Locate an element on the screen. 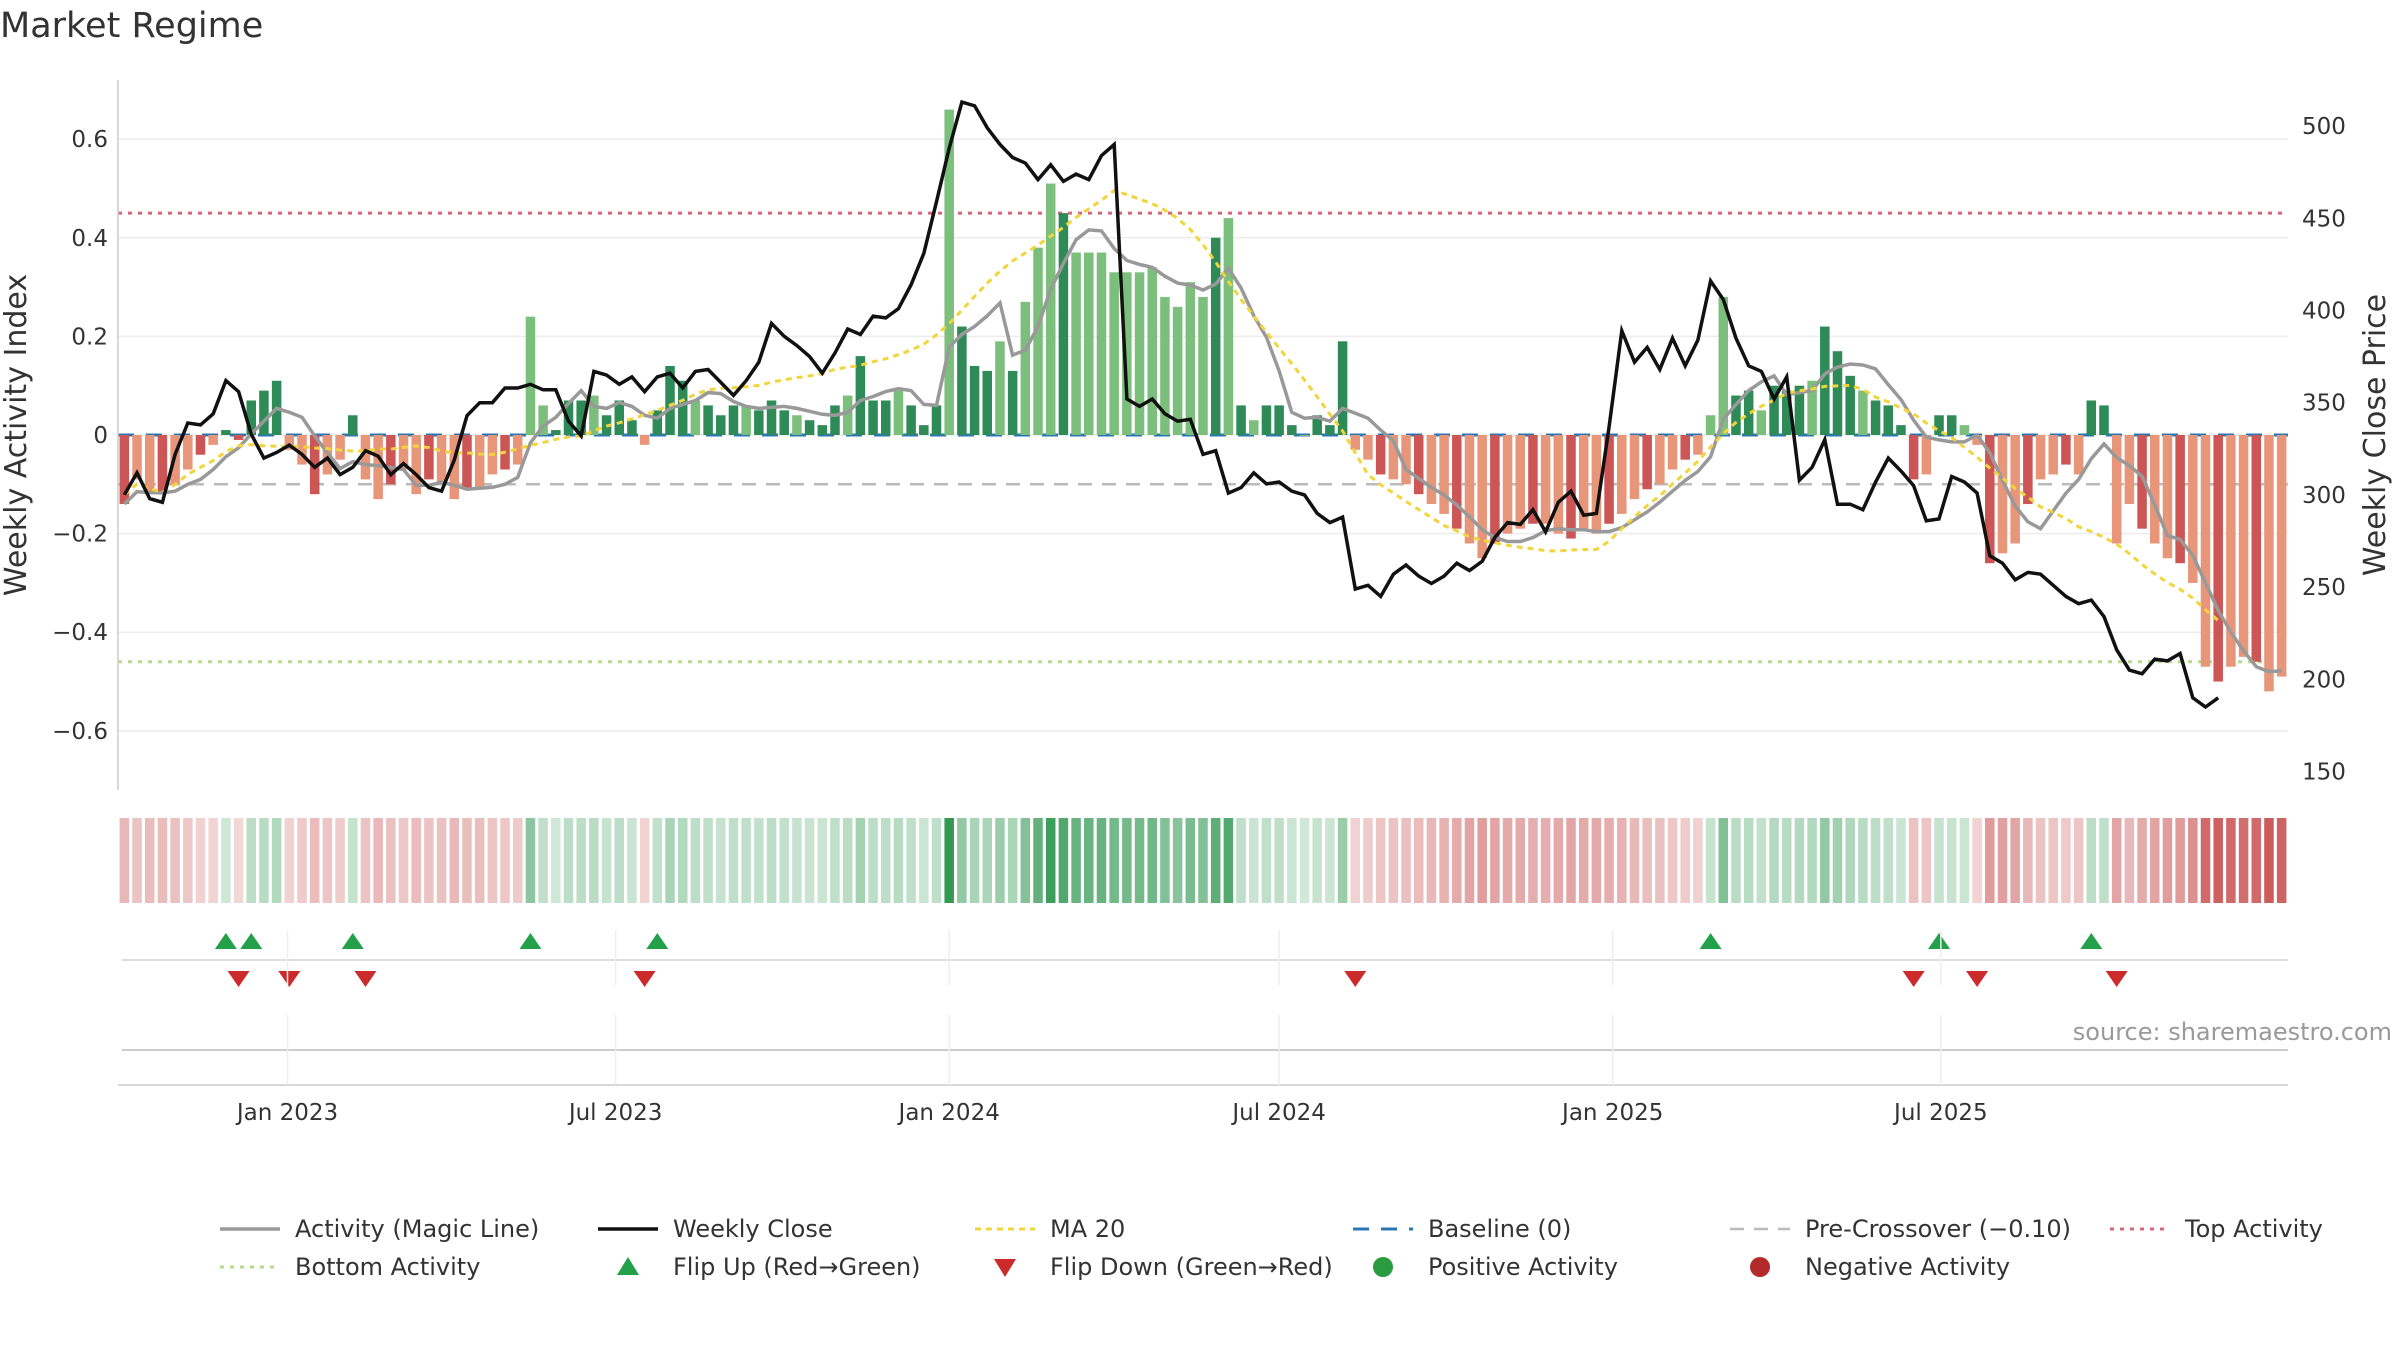 The width and height of the screenshot is (2400, 1350). y-right-tick-label: 500 is located at coordinates (2324, 127).